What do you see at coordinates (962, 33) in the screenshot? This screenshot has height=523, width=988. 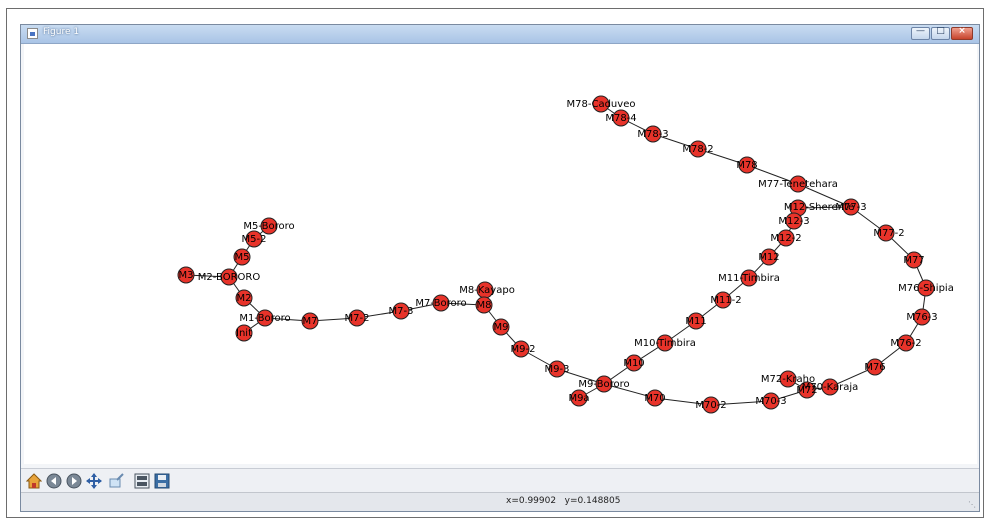 I see `close-button: ×` at bounding box center [962, 33].